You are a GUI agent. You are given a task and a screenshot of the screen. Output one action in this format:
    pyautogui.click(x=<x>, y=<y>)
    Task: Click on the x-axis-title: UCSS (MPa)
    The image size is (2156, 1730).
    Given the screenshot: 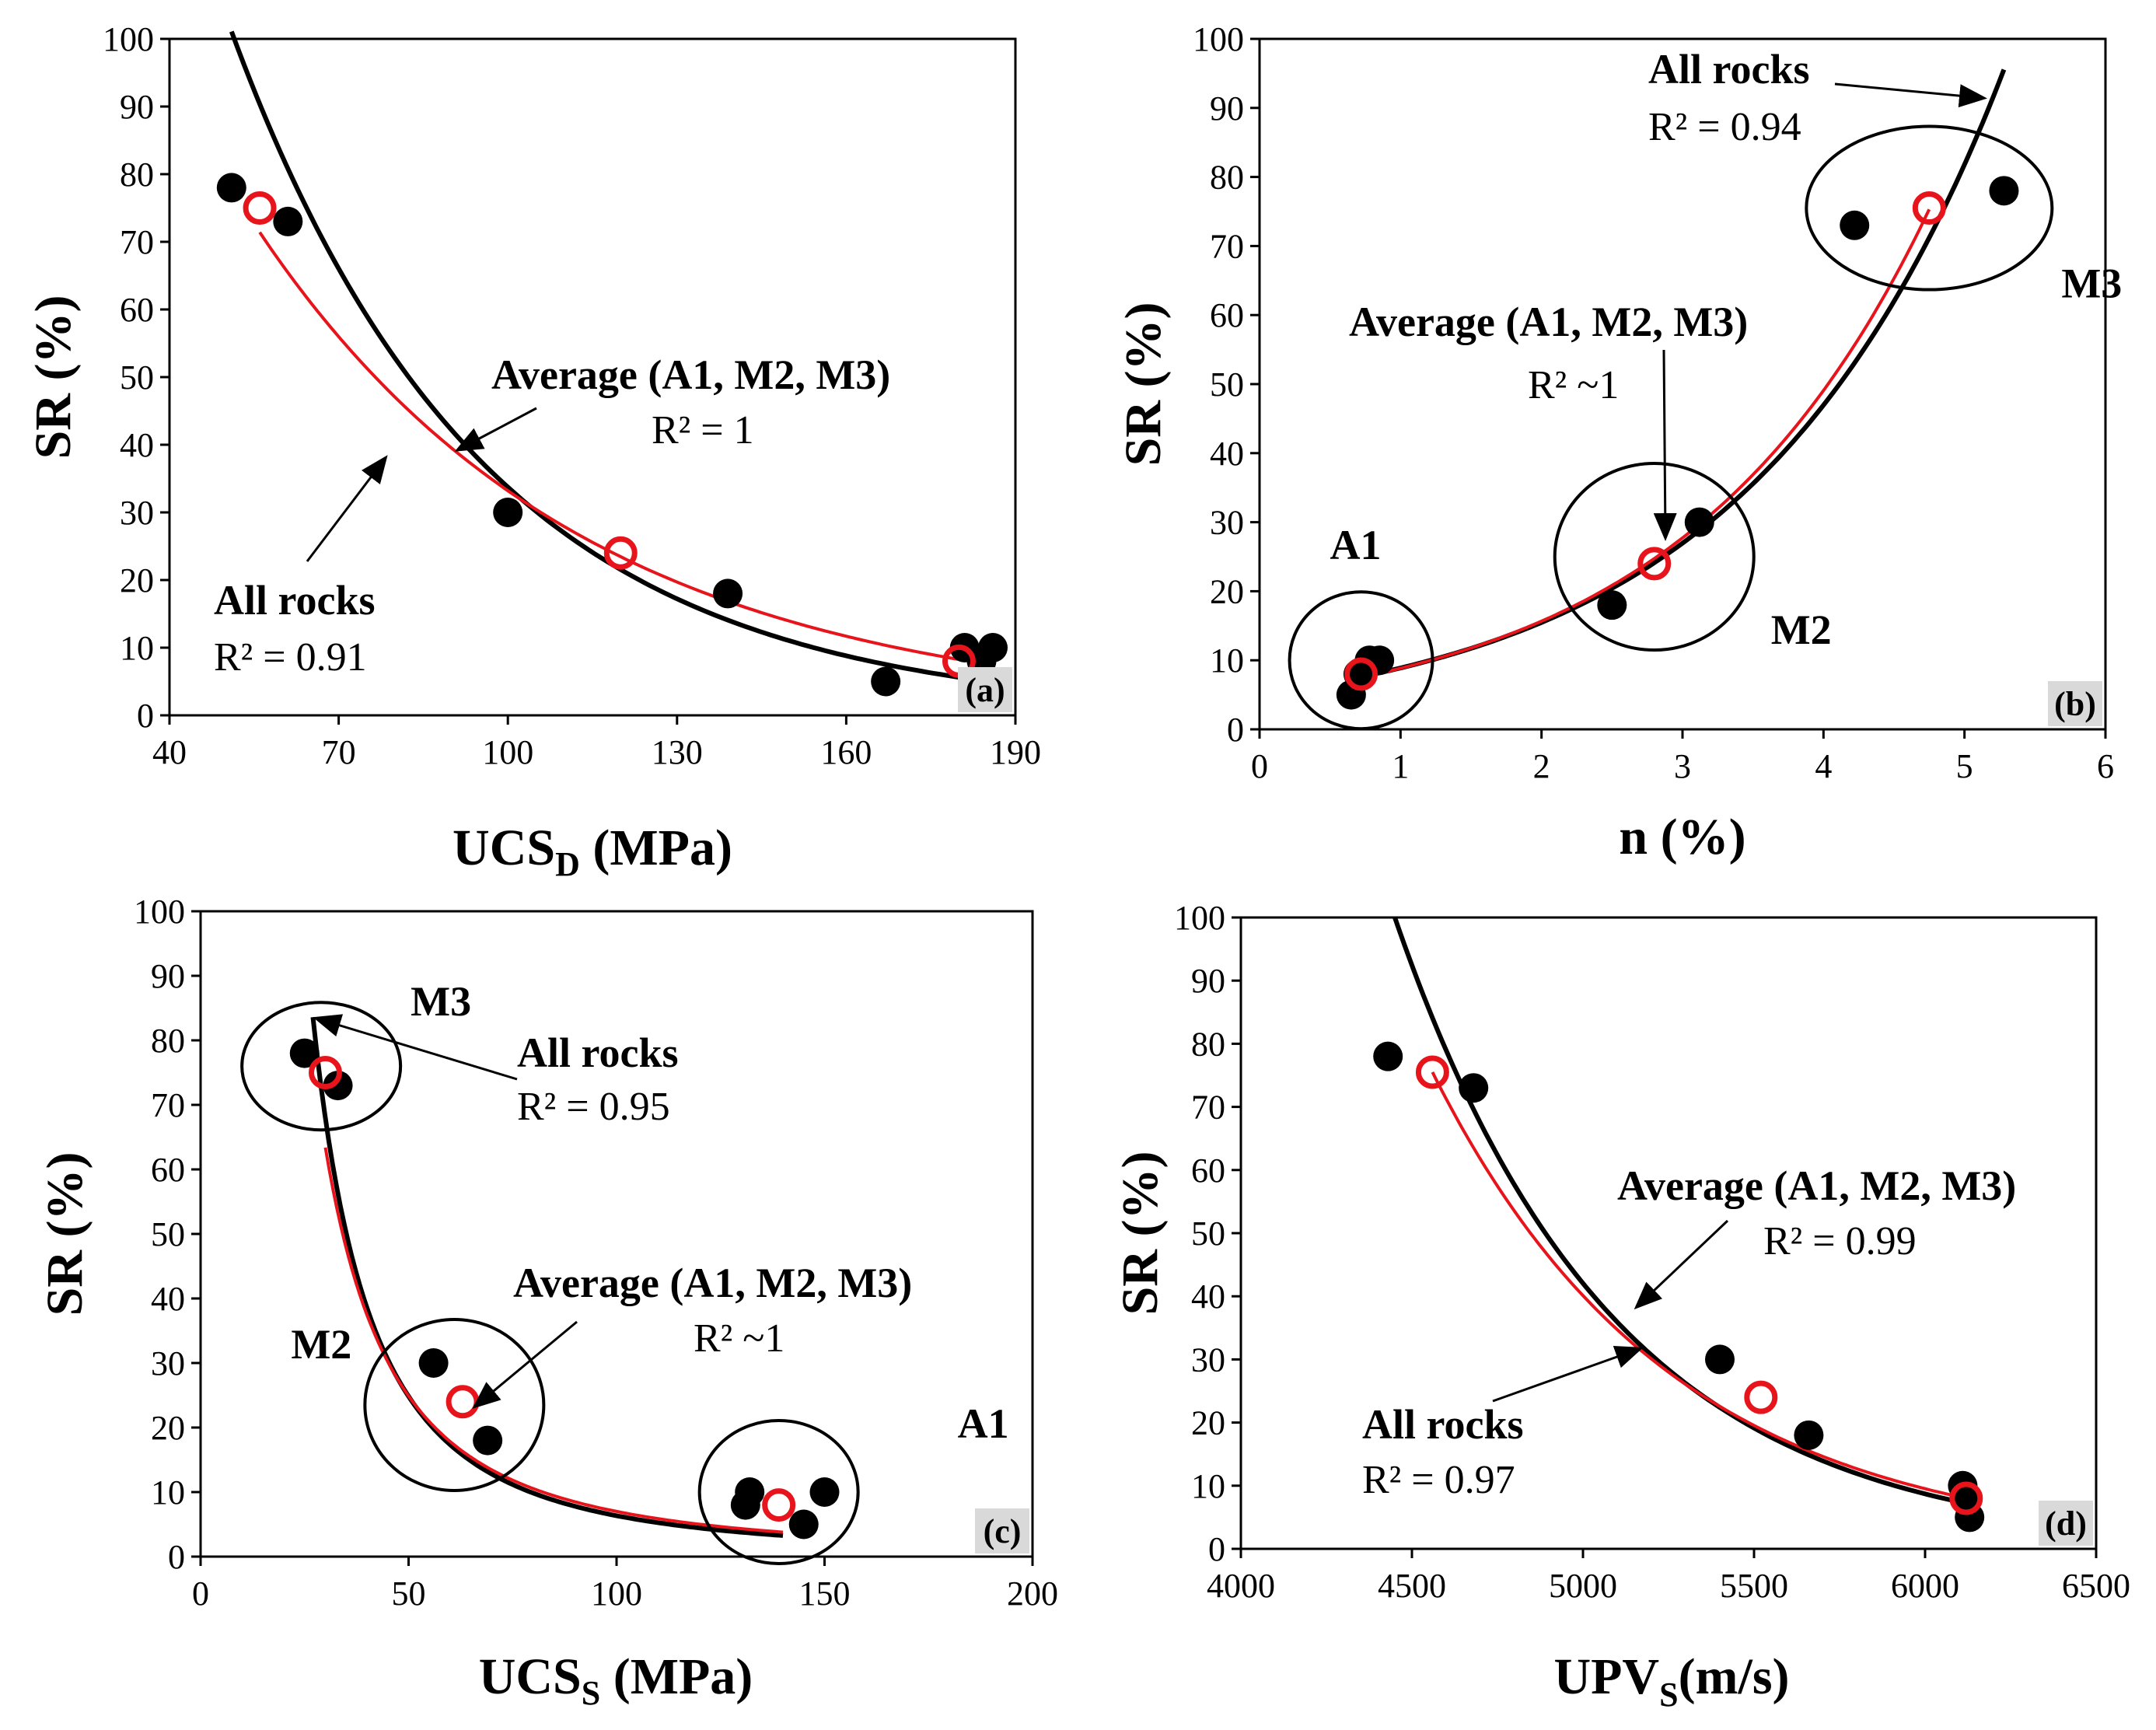 What is the action you would take?
    pyautogui.click(x=616, y=1680)
    